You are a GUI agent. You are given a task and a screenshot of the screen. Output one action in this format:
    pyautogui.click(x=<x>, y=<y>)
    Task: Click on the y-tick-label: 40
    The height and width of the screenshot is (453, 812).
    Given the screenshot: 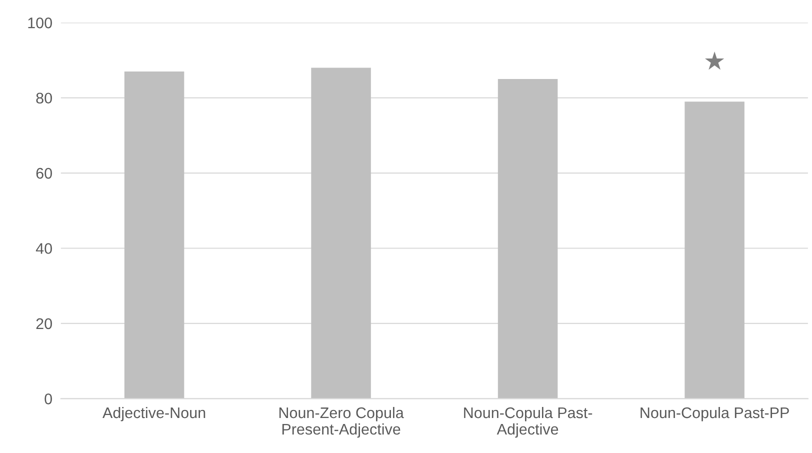 What is the action you would take?
    pyautogui.click(x=44, y=248)
    